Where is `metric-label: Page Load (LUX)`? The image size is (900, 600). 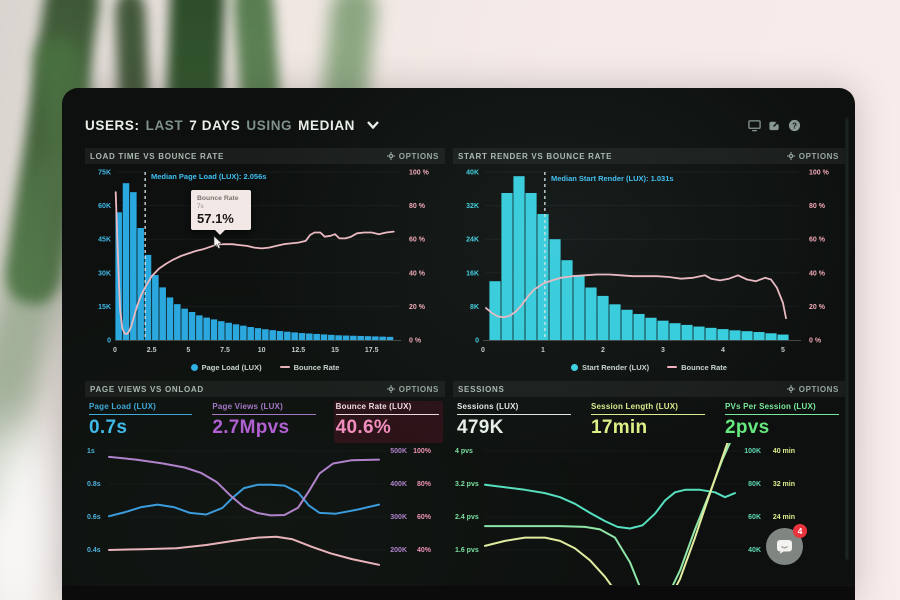
metric-label: Page Load (LUX) is located at coordinates (141, 408).